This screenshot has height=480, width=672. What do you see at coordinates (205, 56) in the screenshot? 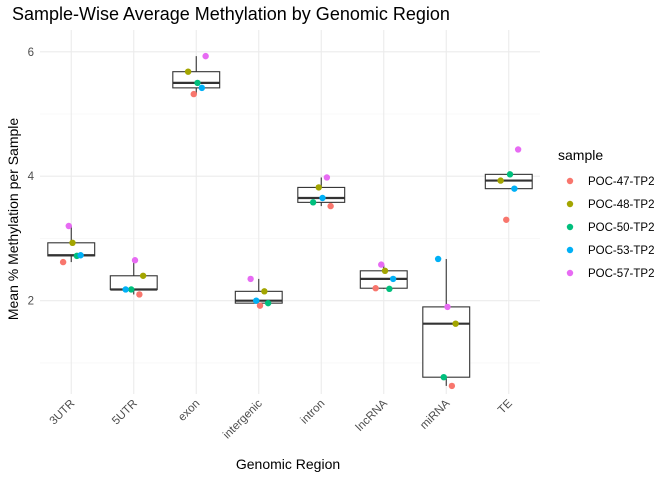
I see `data-point-POC-57-TP2-exon` at bounding box center [205, 56].